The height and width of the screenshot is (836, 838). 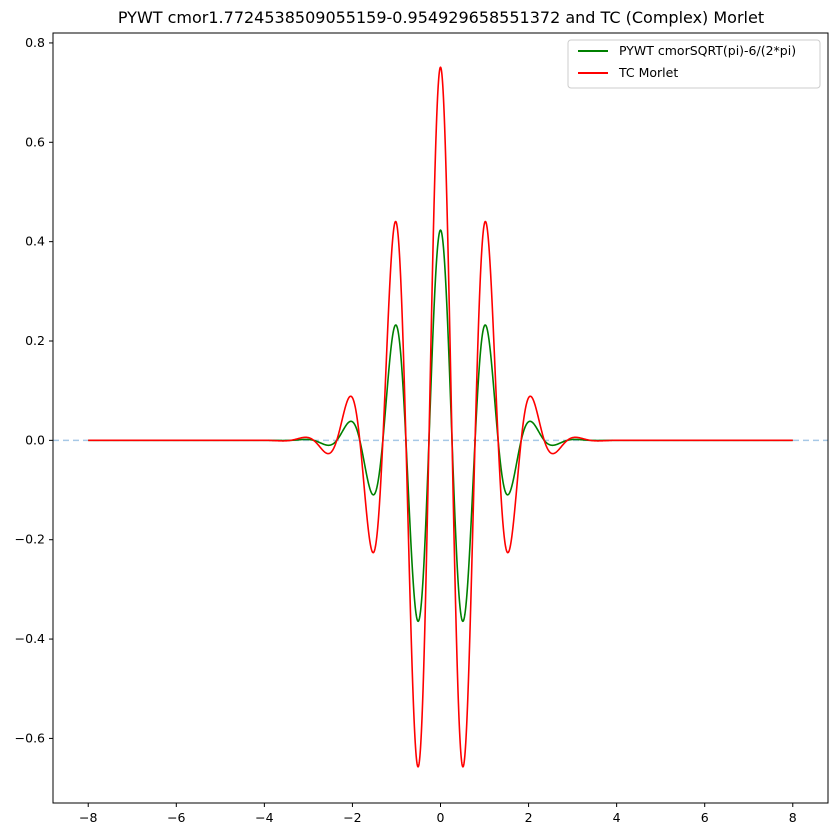 What do you see at coordinates (30, 737) in the screenshot?
I see `y-tick-label: −0.6` at bounding box center [30, 737].